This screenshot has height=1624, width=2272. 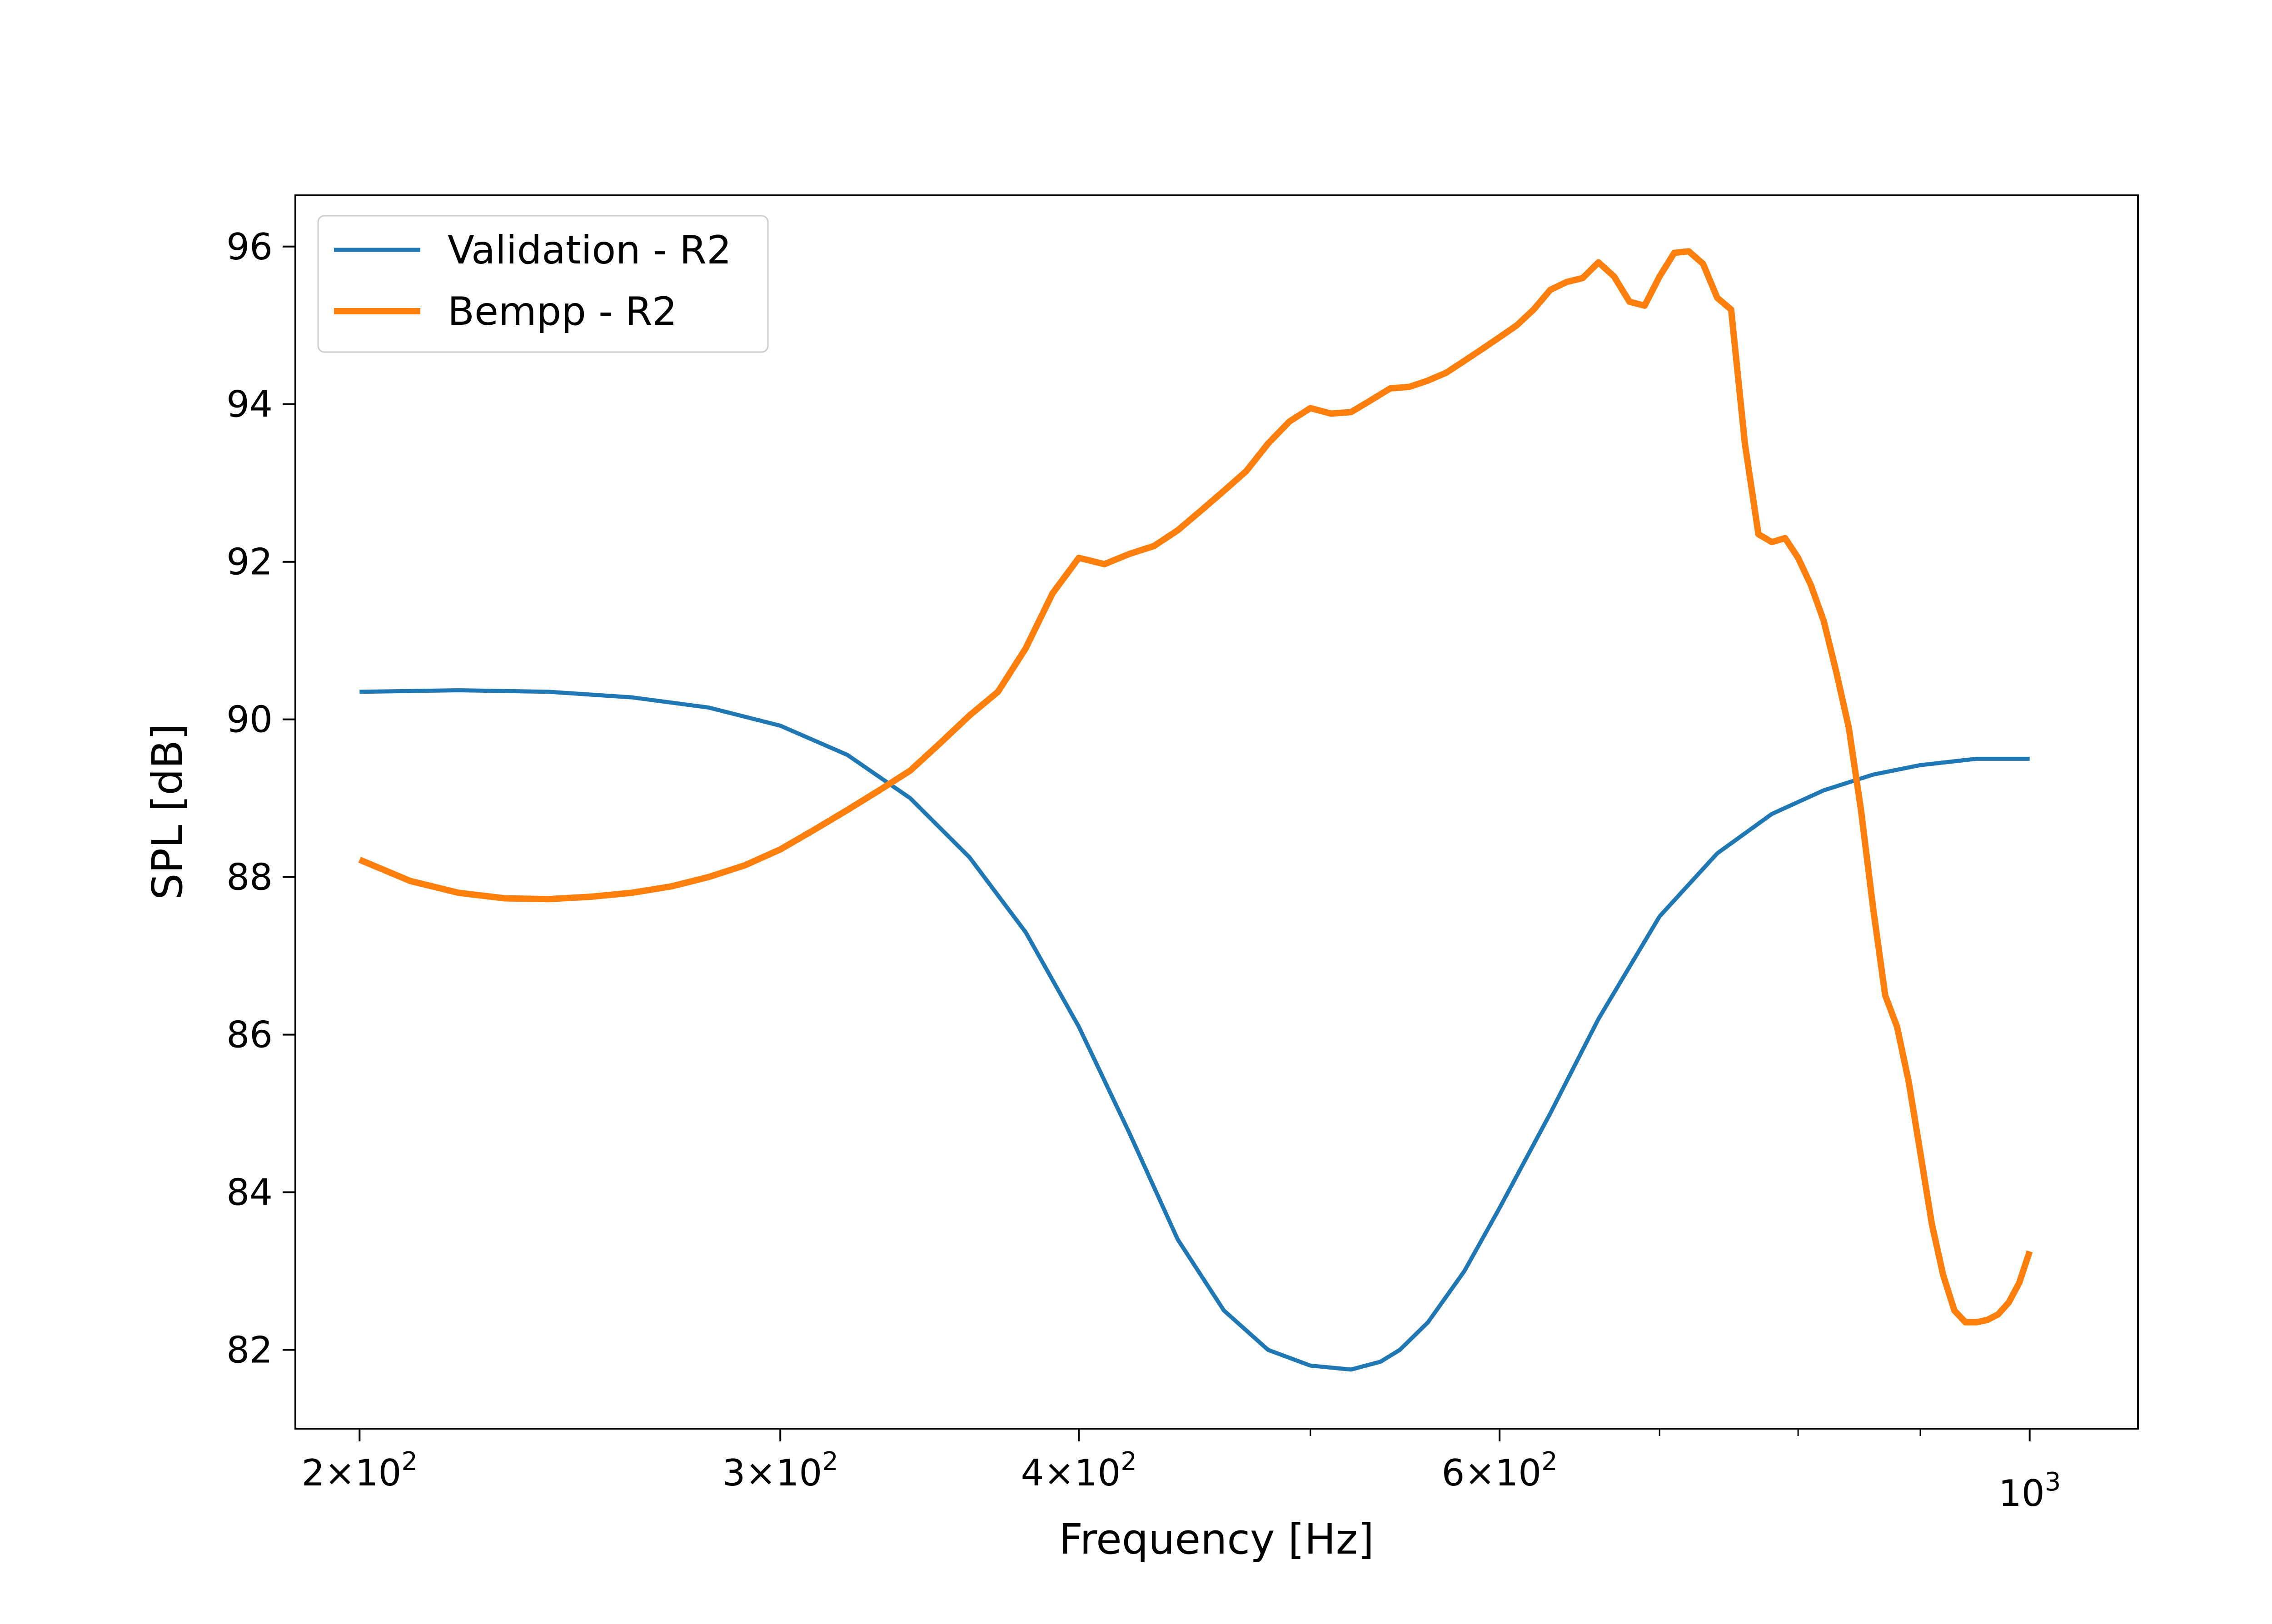 What do you see at coordinates (249, 562) in the screenshot?
I see `y-tick-label: 92` at bounding box center [249, 562].